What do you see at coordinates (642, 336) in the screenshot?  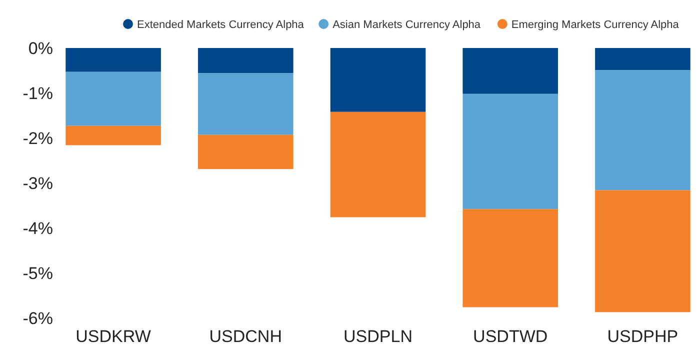 I see `x-tick-label: USDPHP` at bounding box center [642, 336].